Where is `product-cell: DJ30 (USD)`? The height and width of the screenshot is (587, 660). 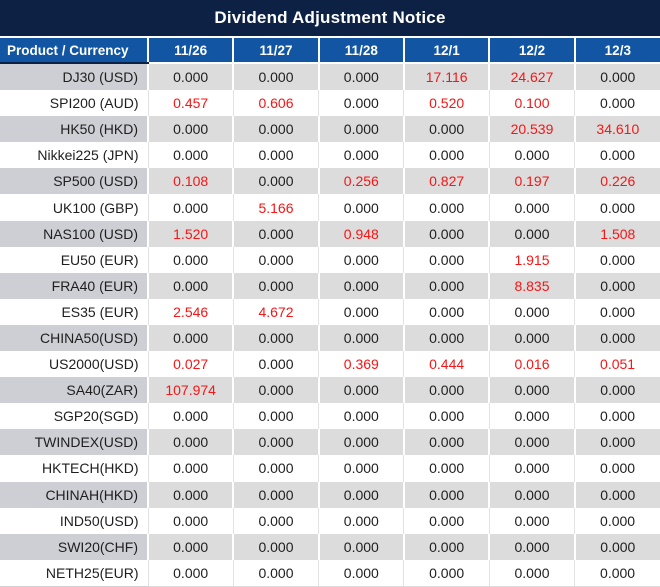 product-cell: DJ30 (USD) is located at coordinates (74, 77).